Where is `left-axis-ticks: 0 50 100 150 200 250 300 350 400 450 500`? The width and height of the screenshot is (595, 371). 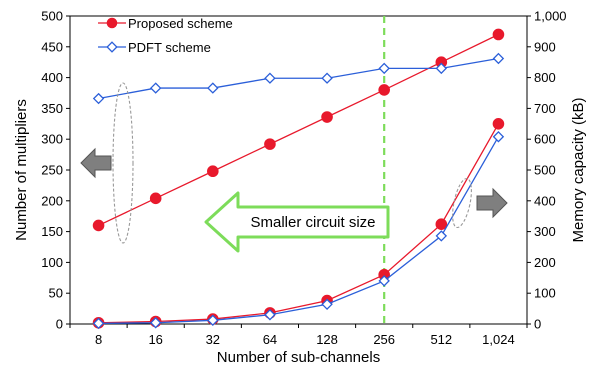
left-axis-ticks: 0 50 100 150 200 250 300 350 400 450 500 is located at coordinates (55, 170).